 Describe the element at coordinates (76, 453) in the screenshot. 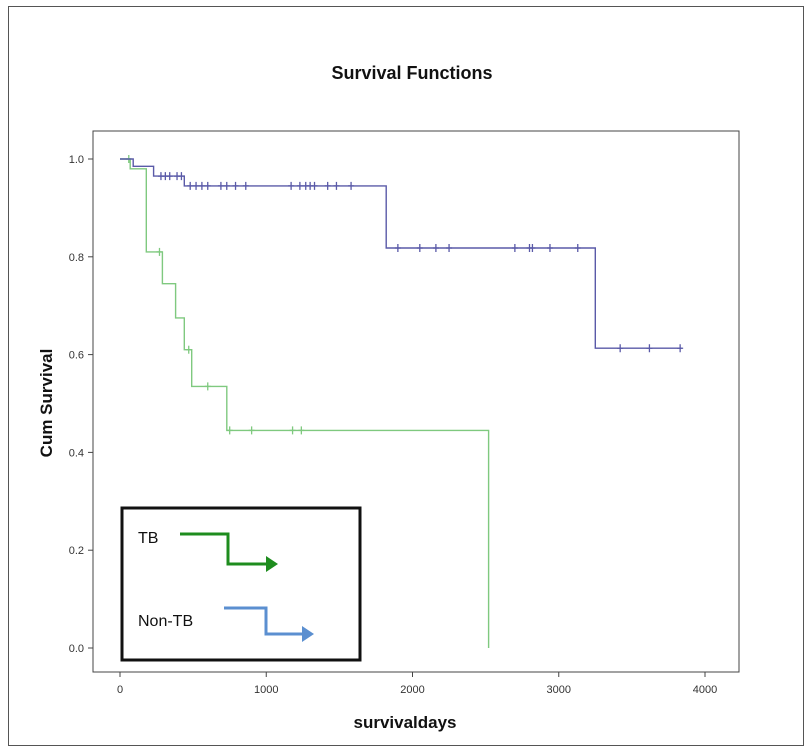

I see `y-tick-label: 0.4` at that location.